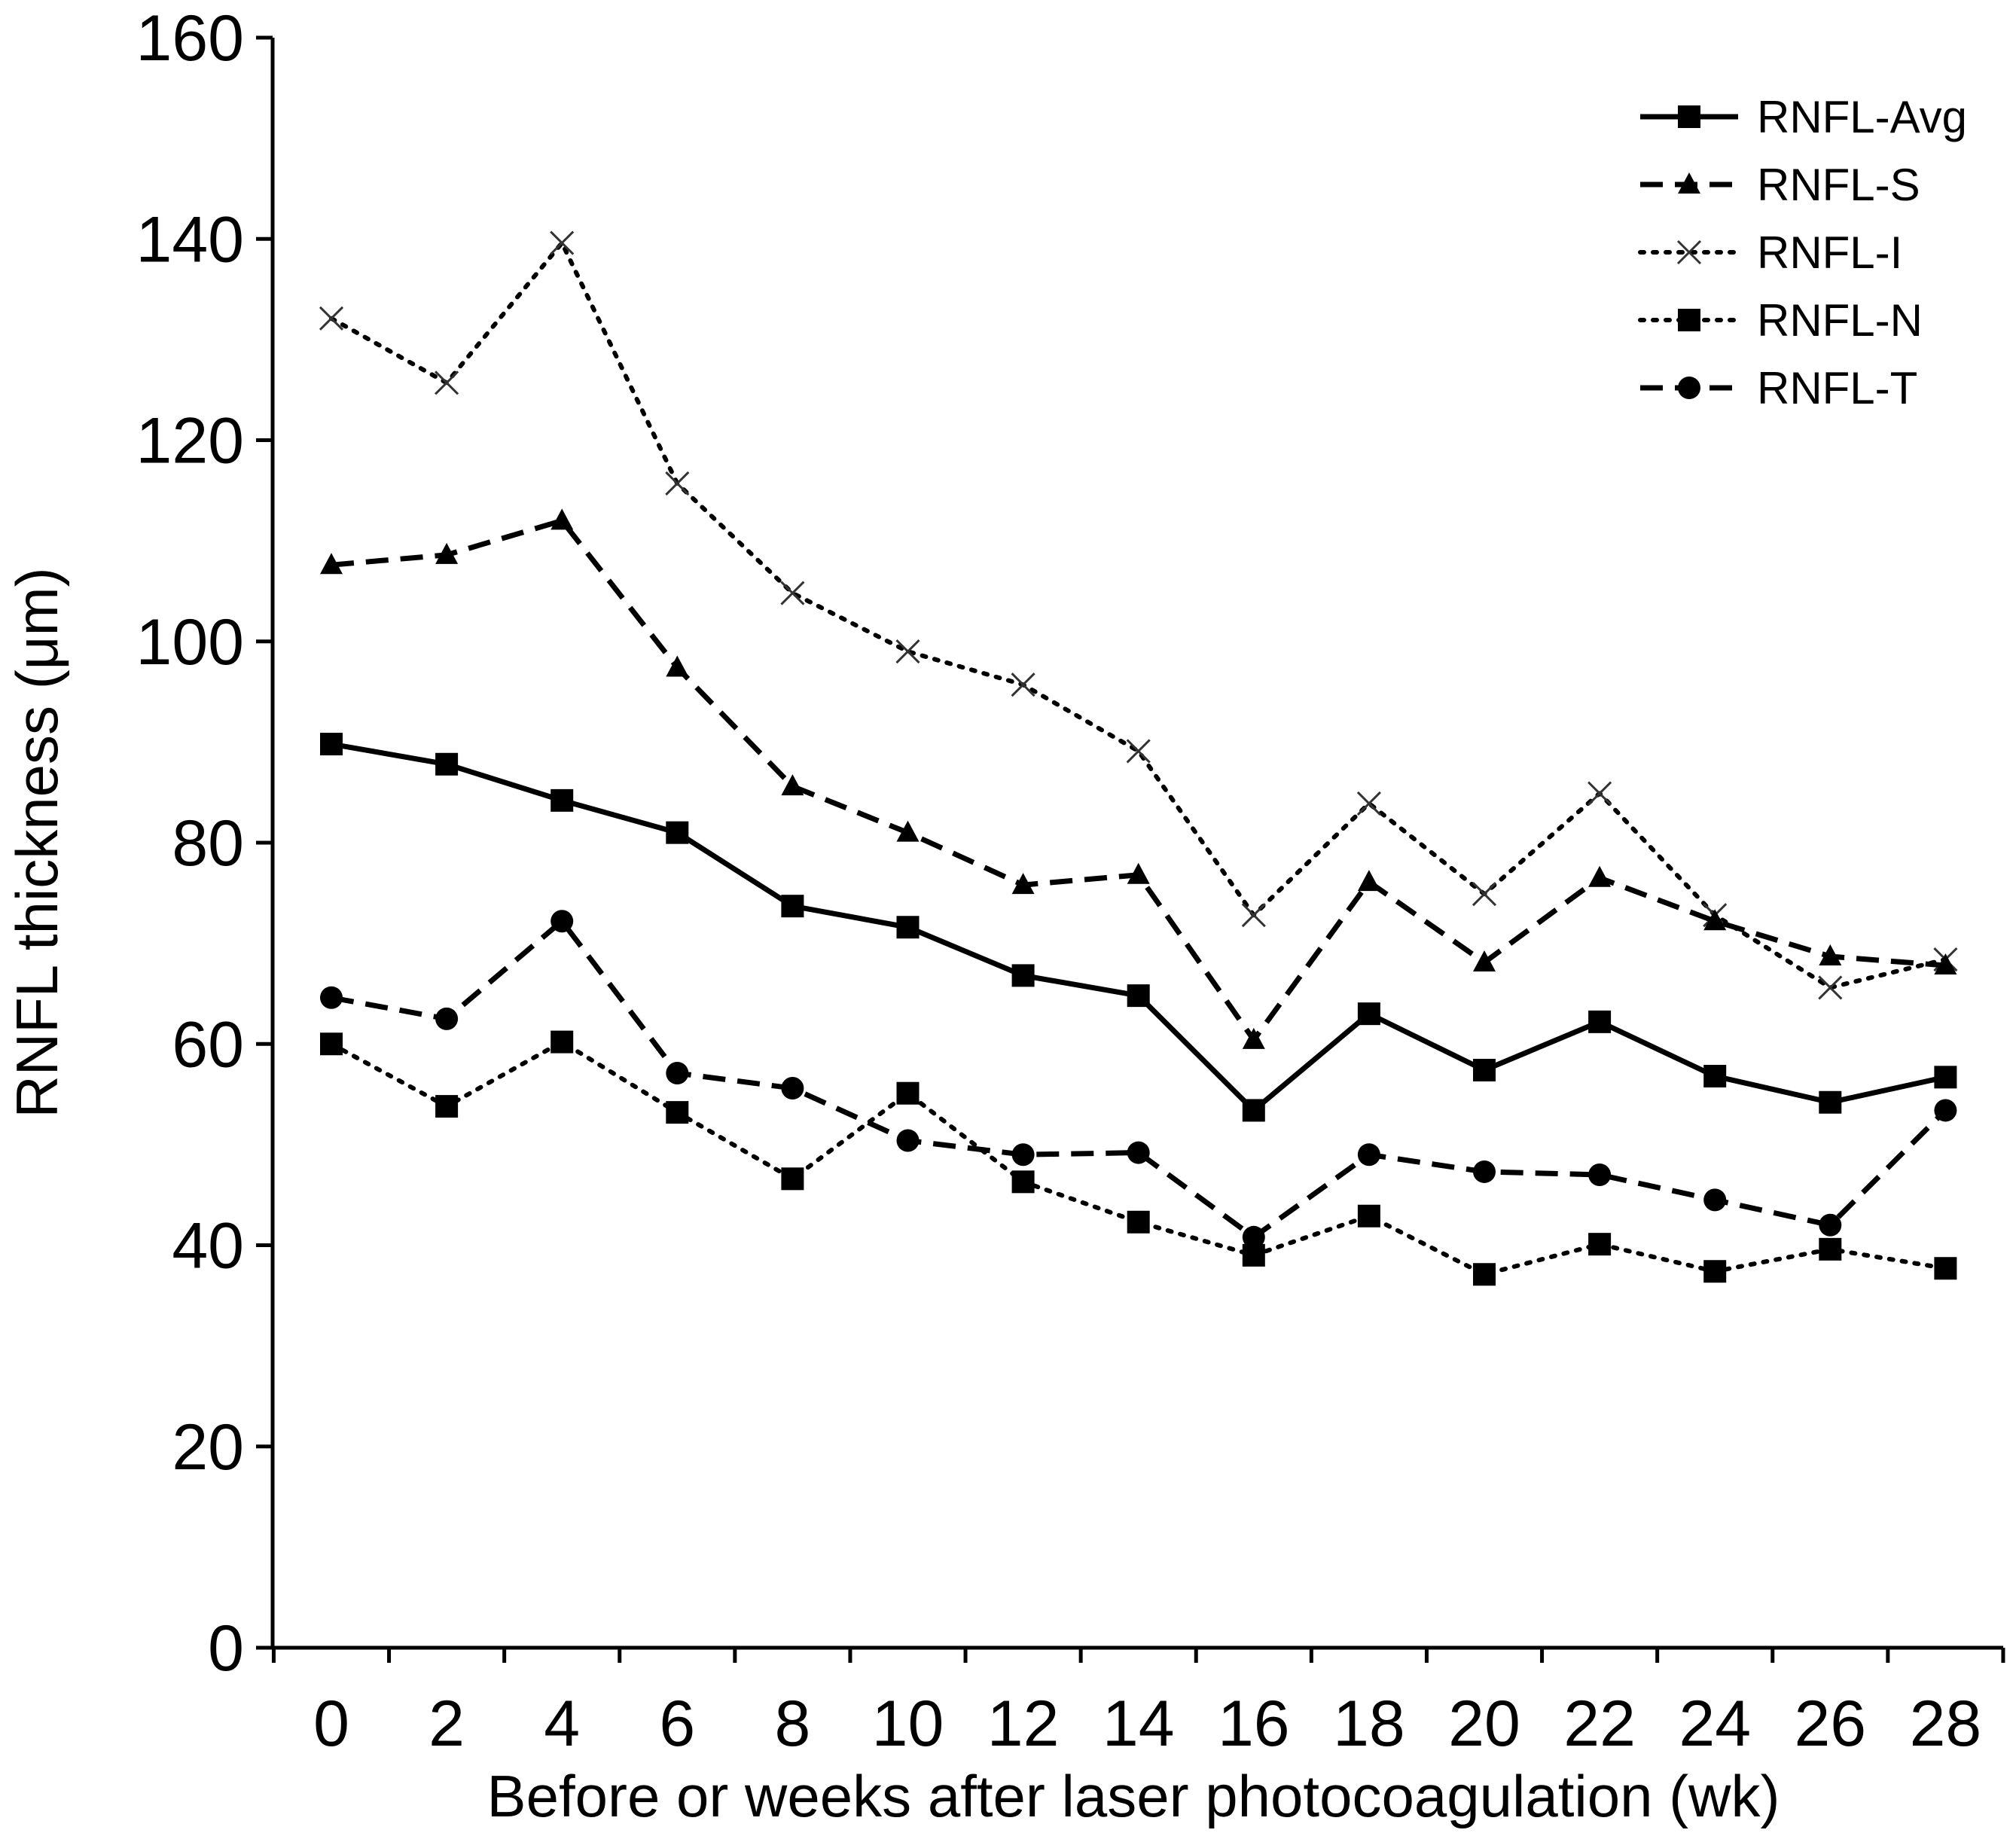 This screenshot has width=2016, height=1836. What do you see at coordinates (1837, 388) in the screenshot?
I see `legend-label: RNFL-T` at bounding box center [1837, 388].